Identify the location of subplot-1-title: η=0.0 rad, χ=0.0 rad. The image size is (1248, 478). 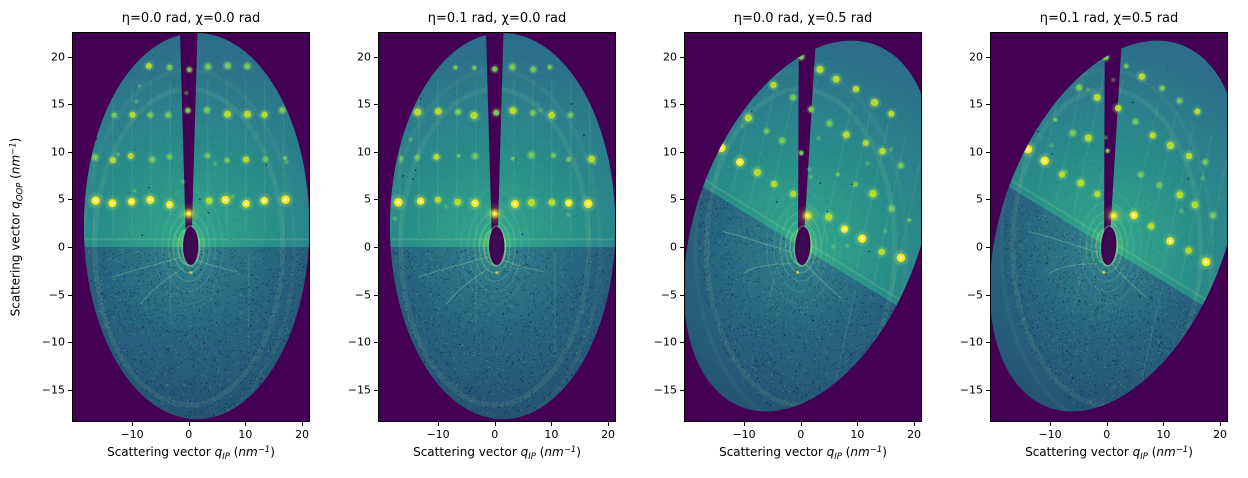
(191, 18).